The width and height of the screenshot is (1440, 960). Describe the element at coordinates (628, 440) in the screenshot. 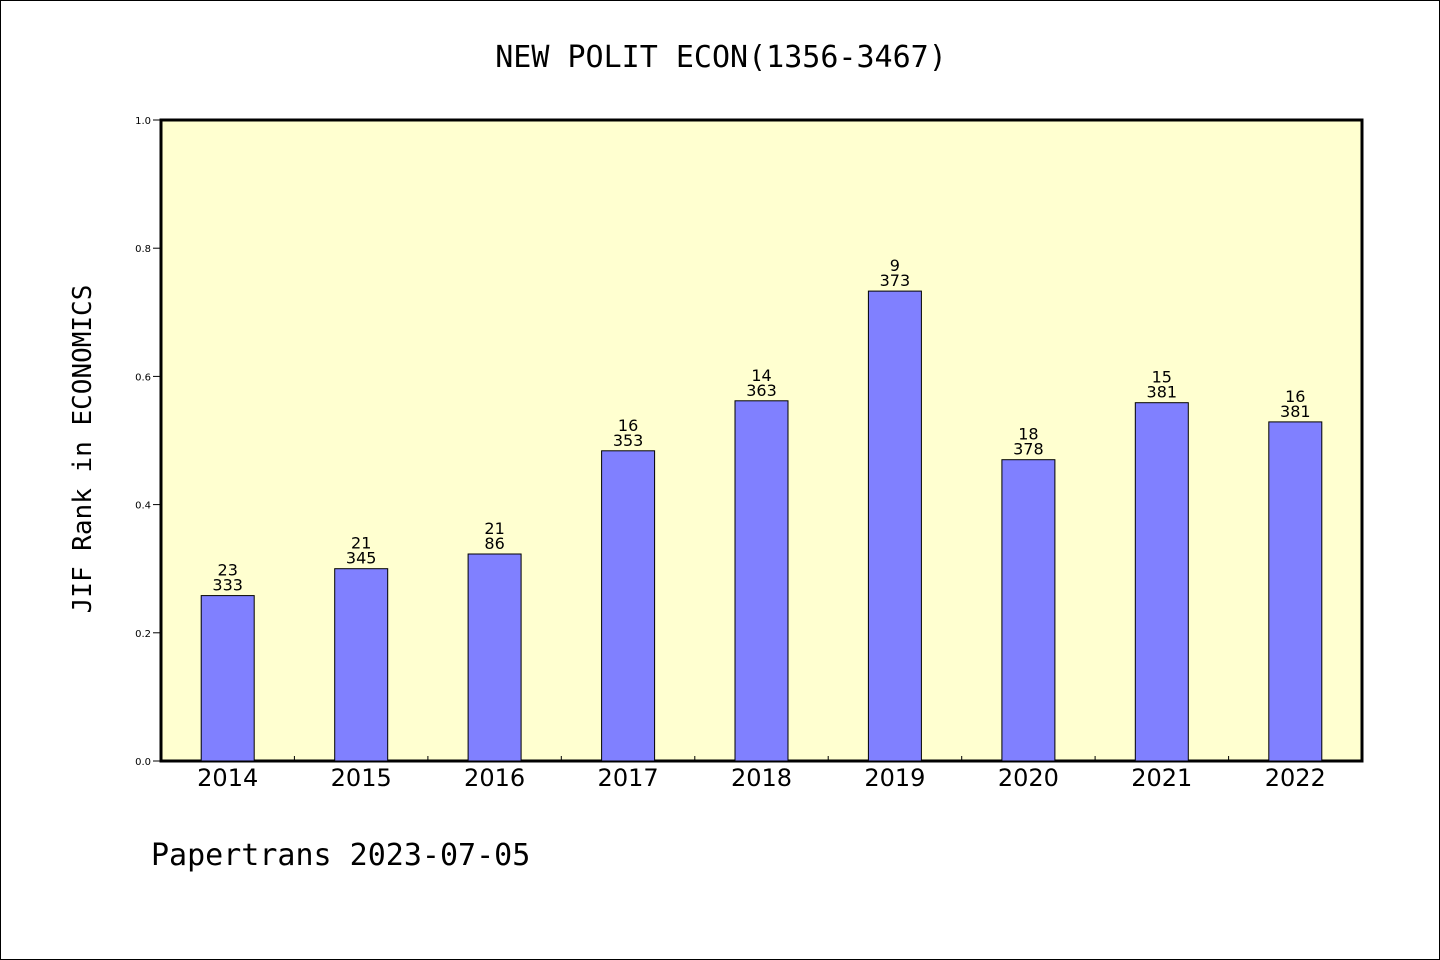

I see `total-label-2017: 353` at that location.